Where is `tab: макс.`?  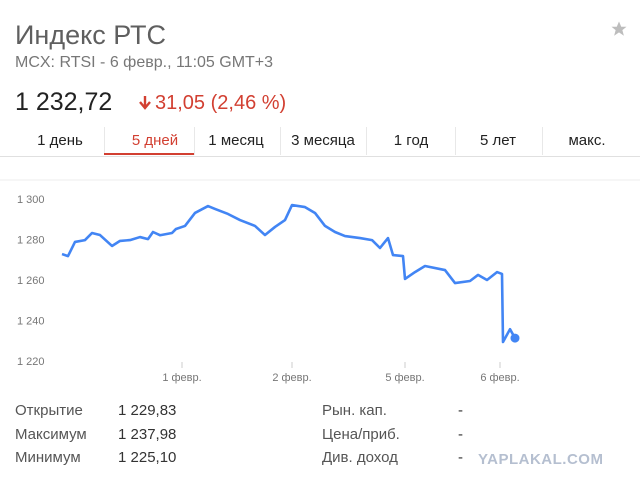
tab: макс. is located at coordinates (587, 140).